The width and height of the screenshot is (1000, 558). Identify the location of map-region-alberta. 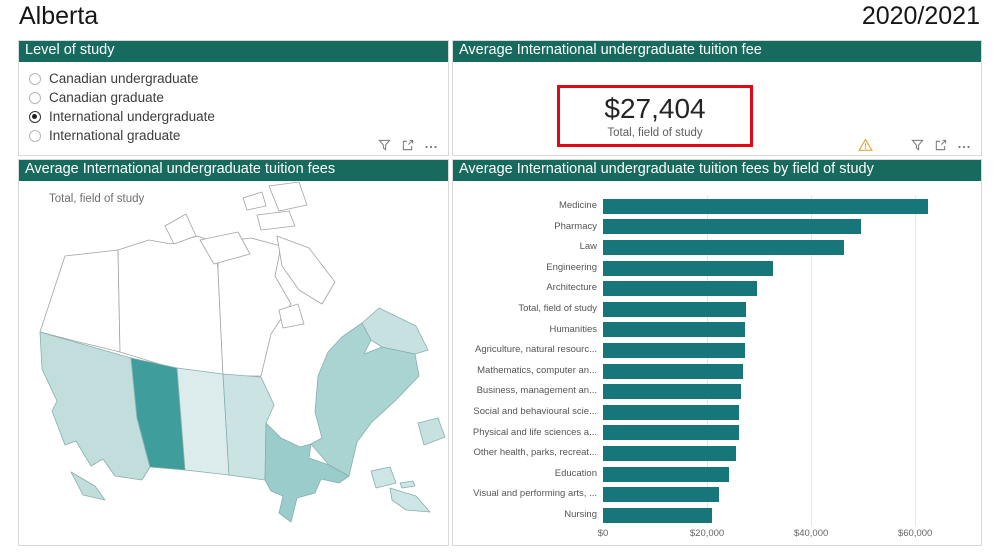
(158, 414).